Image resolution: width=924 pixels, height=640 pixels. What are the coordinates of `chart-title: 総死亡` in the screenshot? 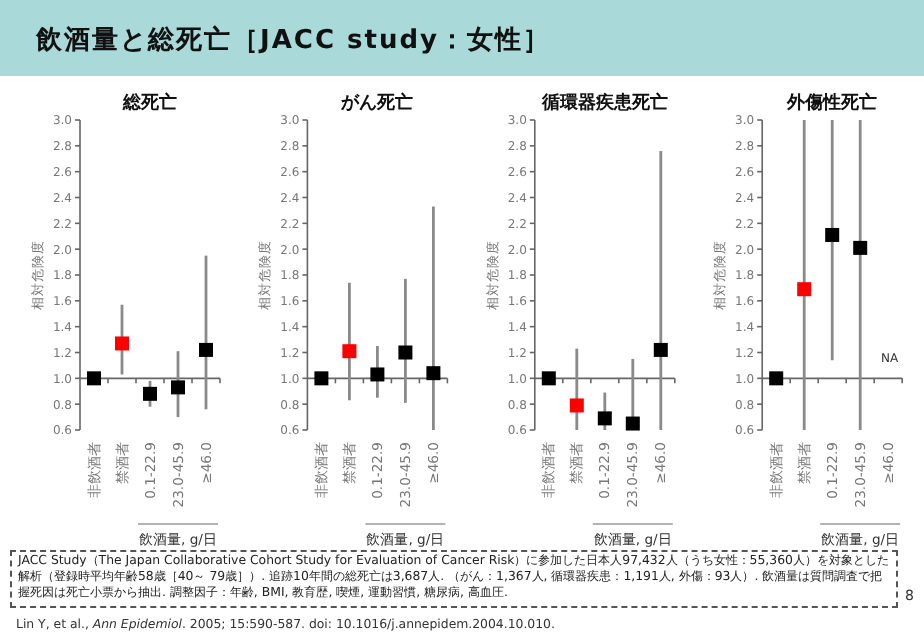 It's located at (149, 103).